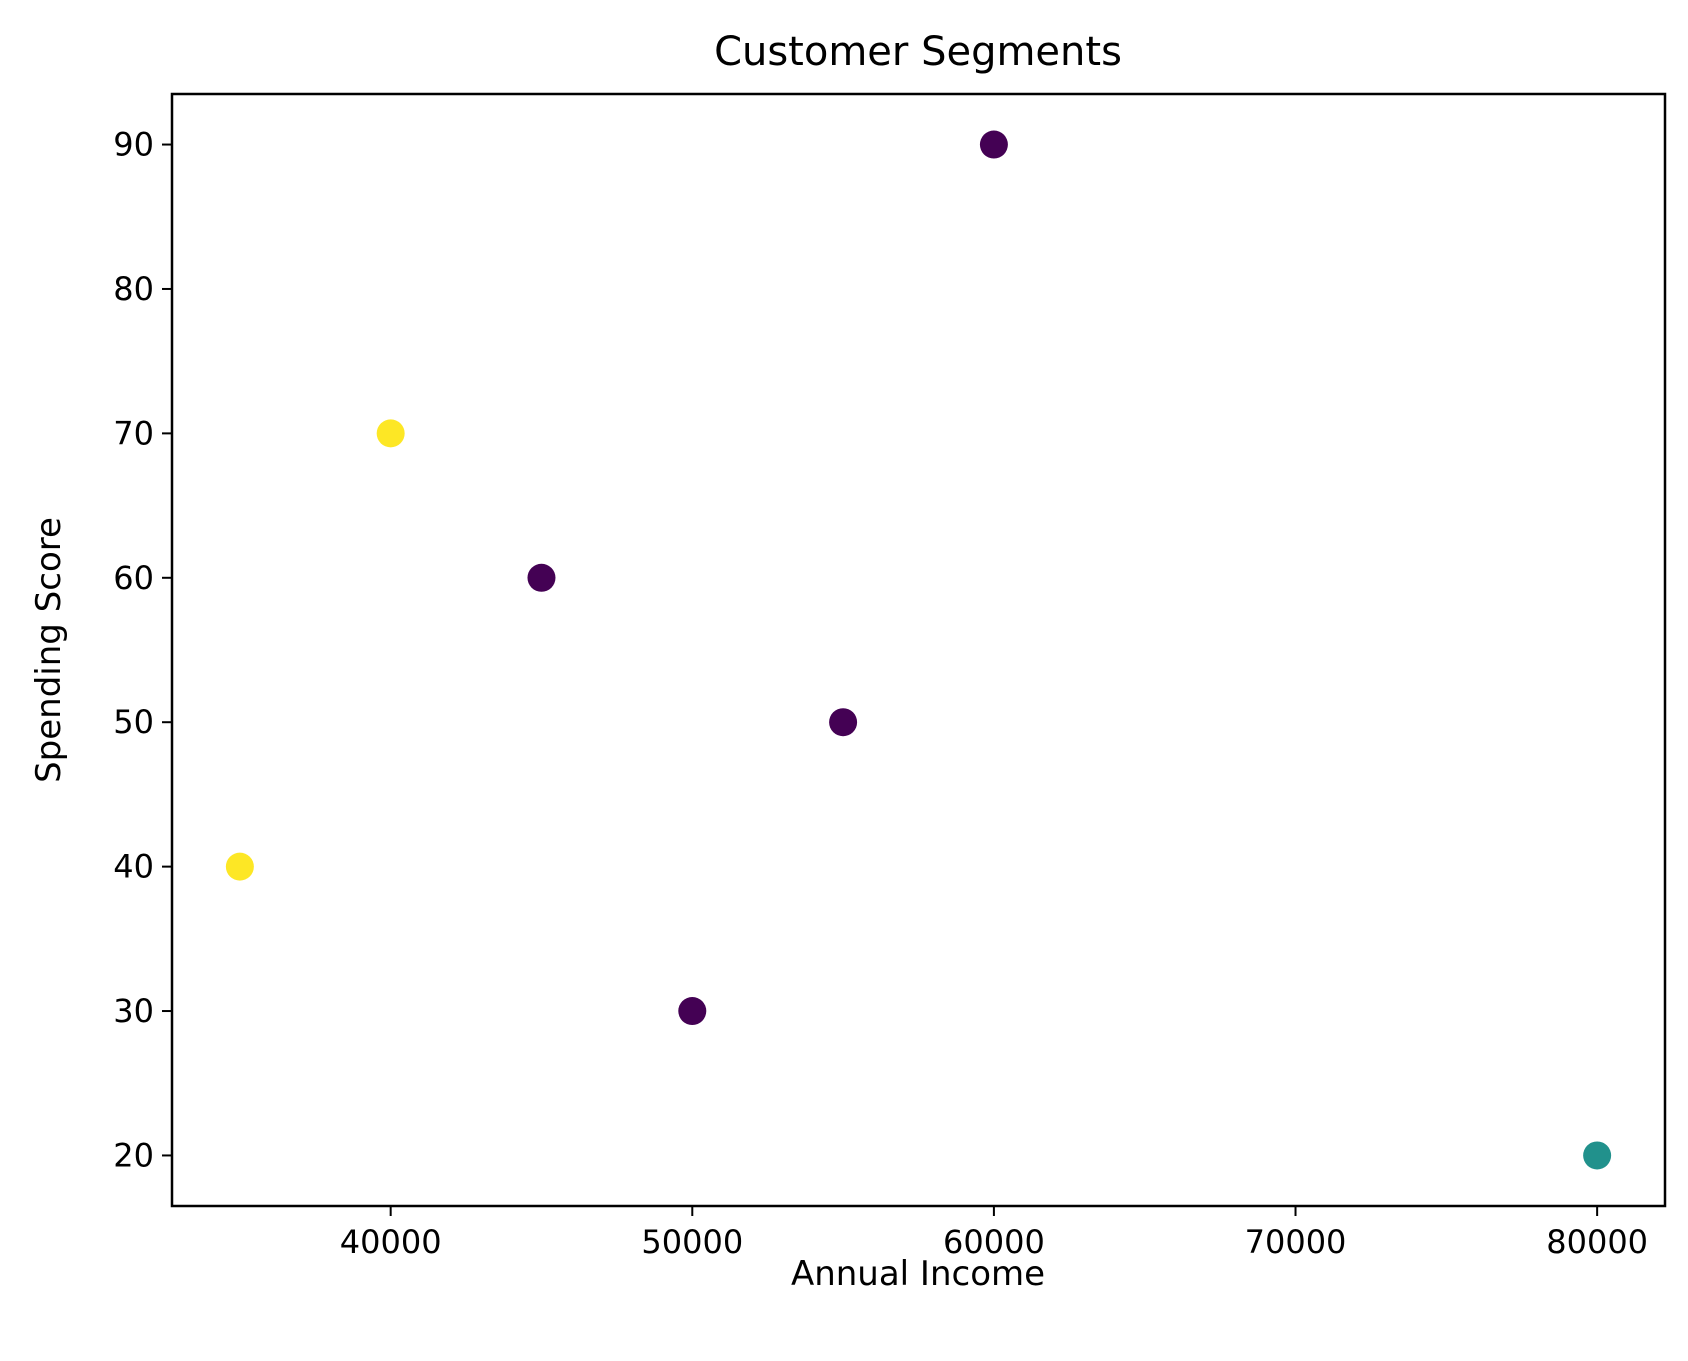  What do you see at coordinates (1597, 1242) in the screenshot?
I see `x-tick-label: 80000` at bounding box center [1597, 1242].